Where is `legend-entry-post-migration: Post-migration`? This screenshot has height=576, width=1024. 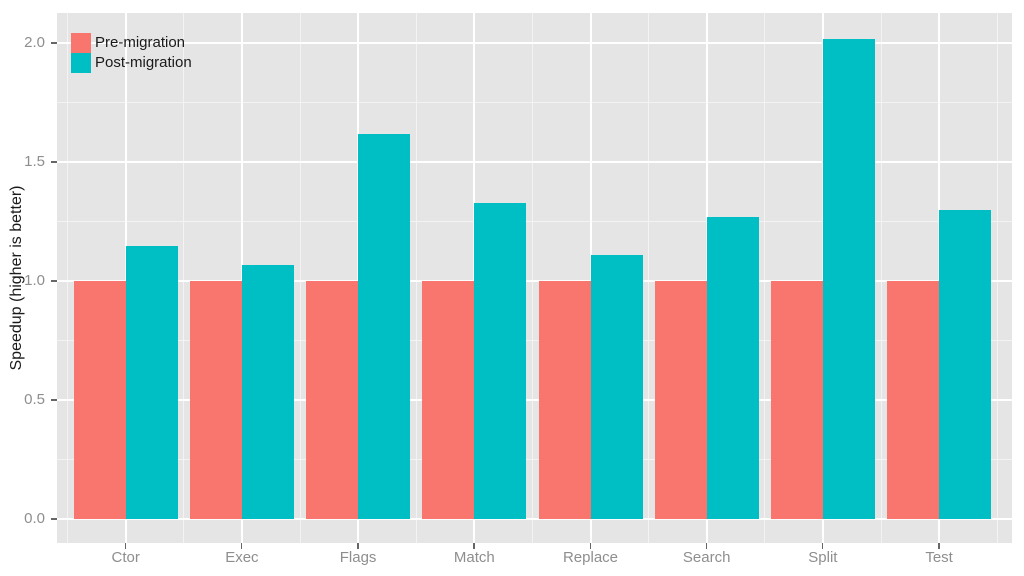
legend-entry-post-migration: Post-migration is located at coordinates (131, 63).